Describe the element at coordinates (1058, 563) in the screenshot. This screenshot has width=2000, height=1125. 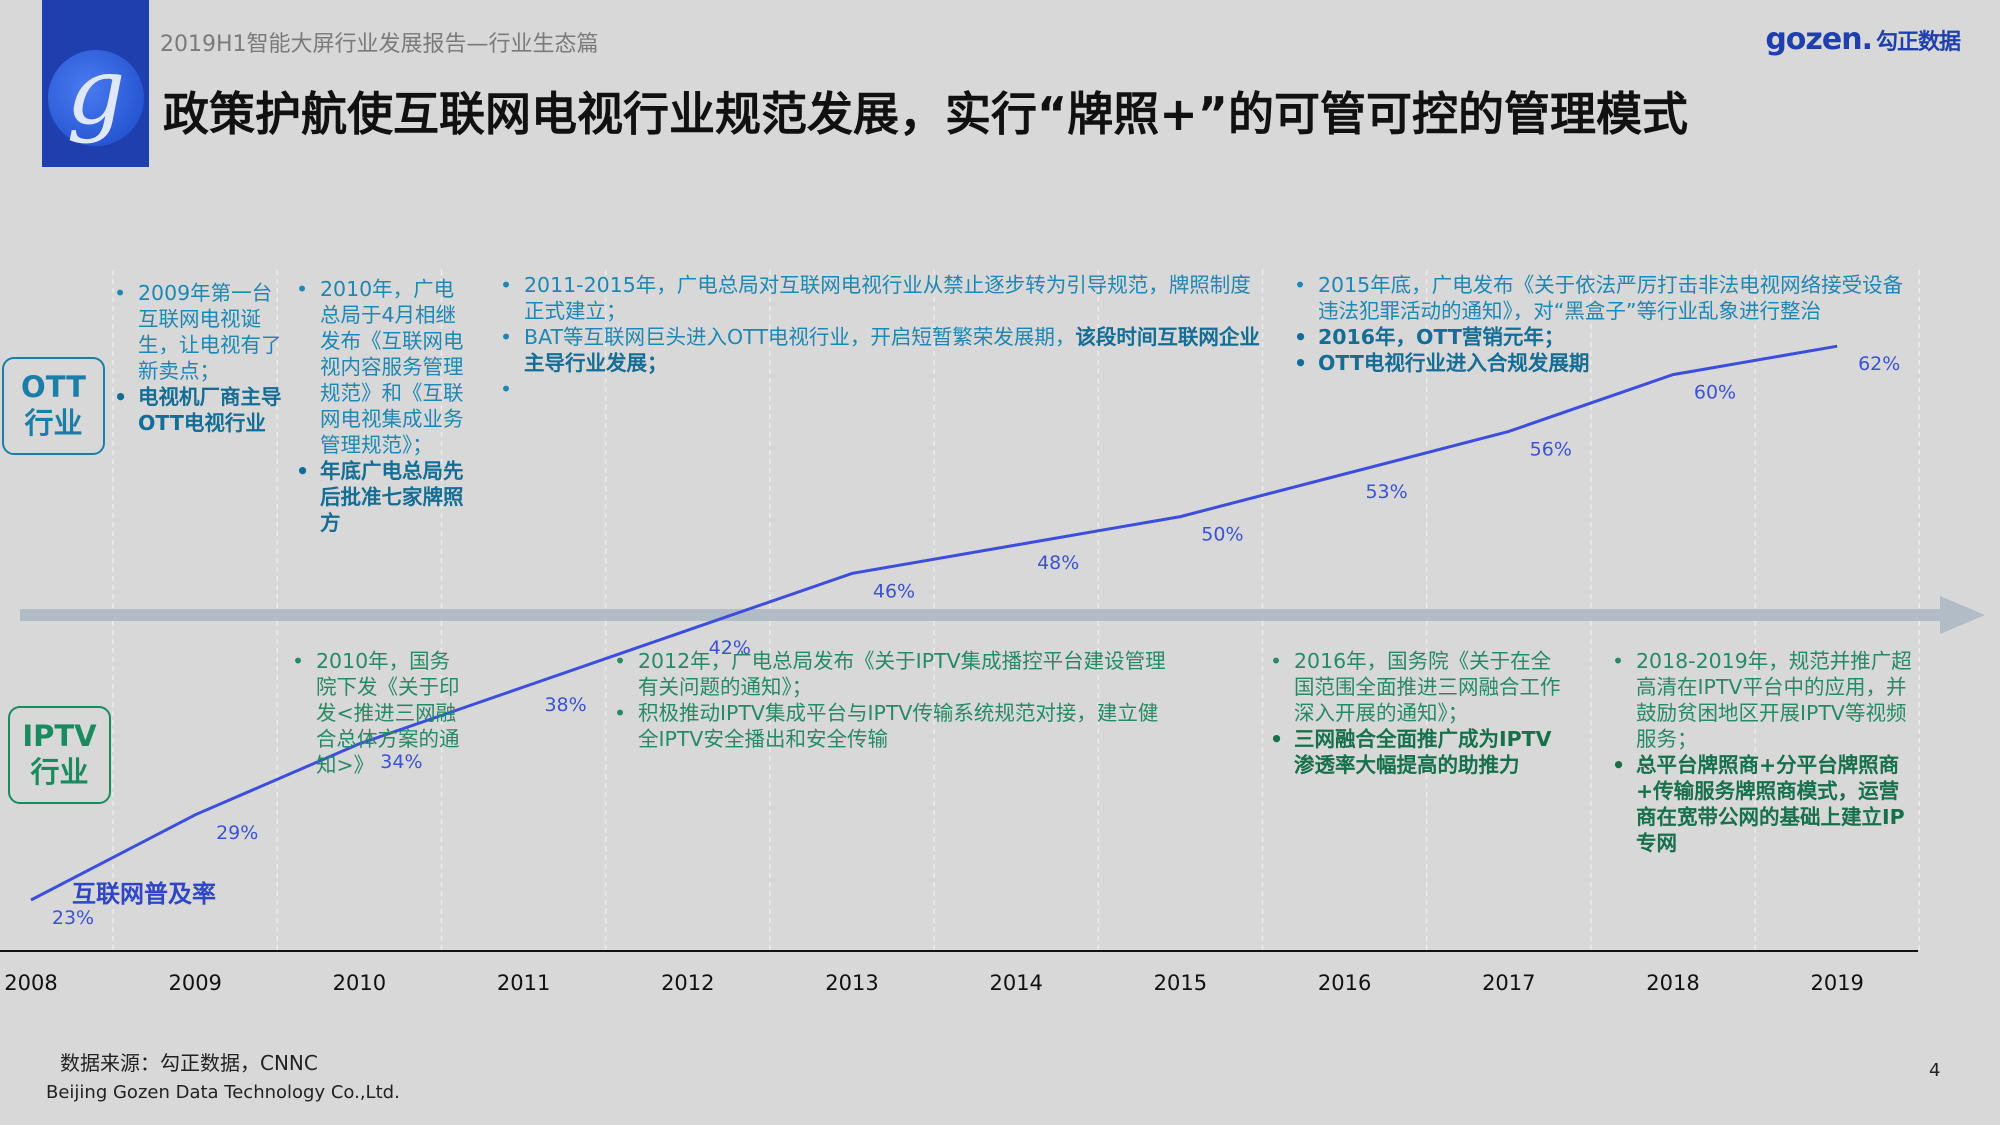
I see `data-label: 48%` at that location.